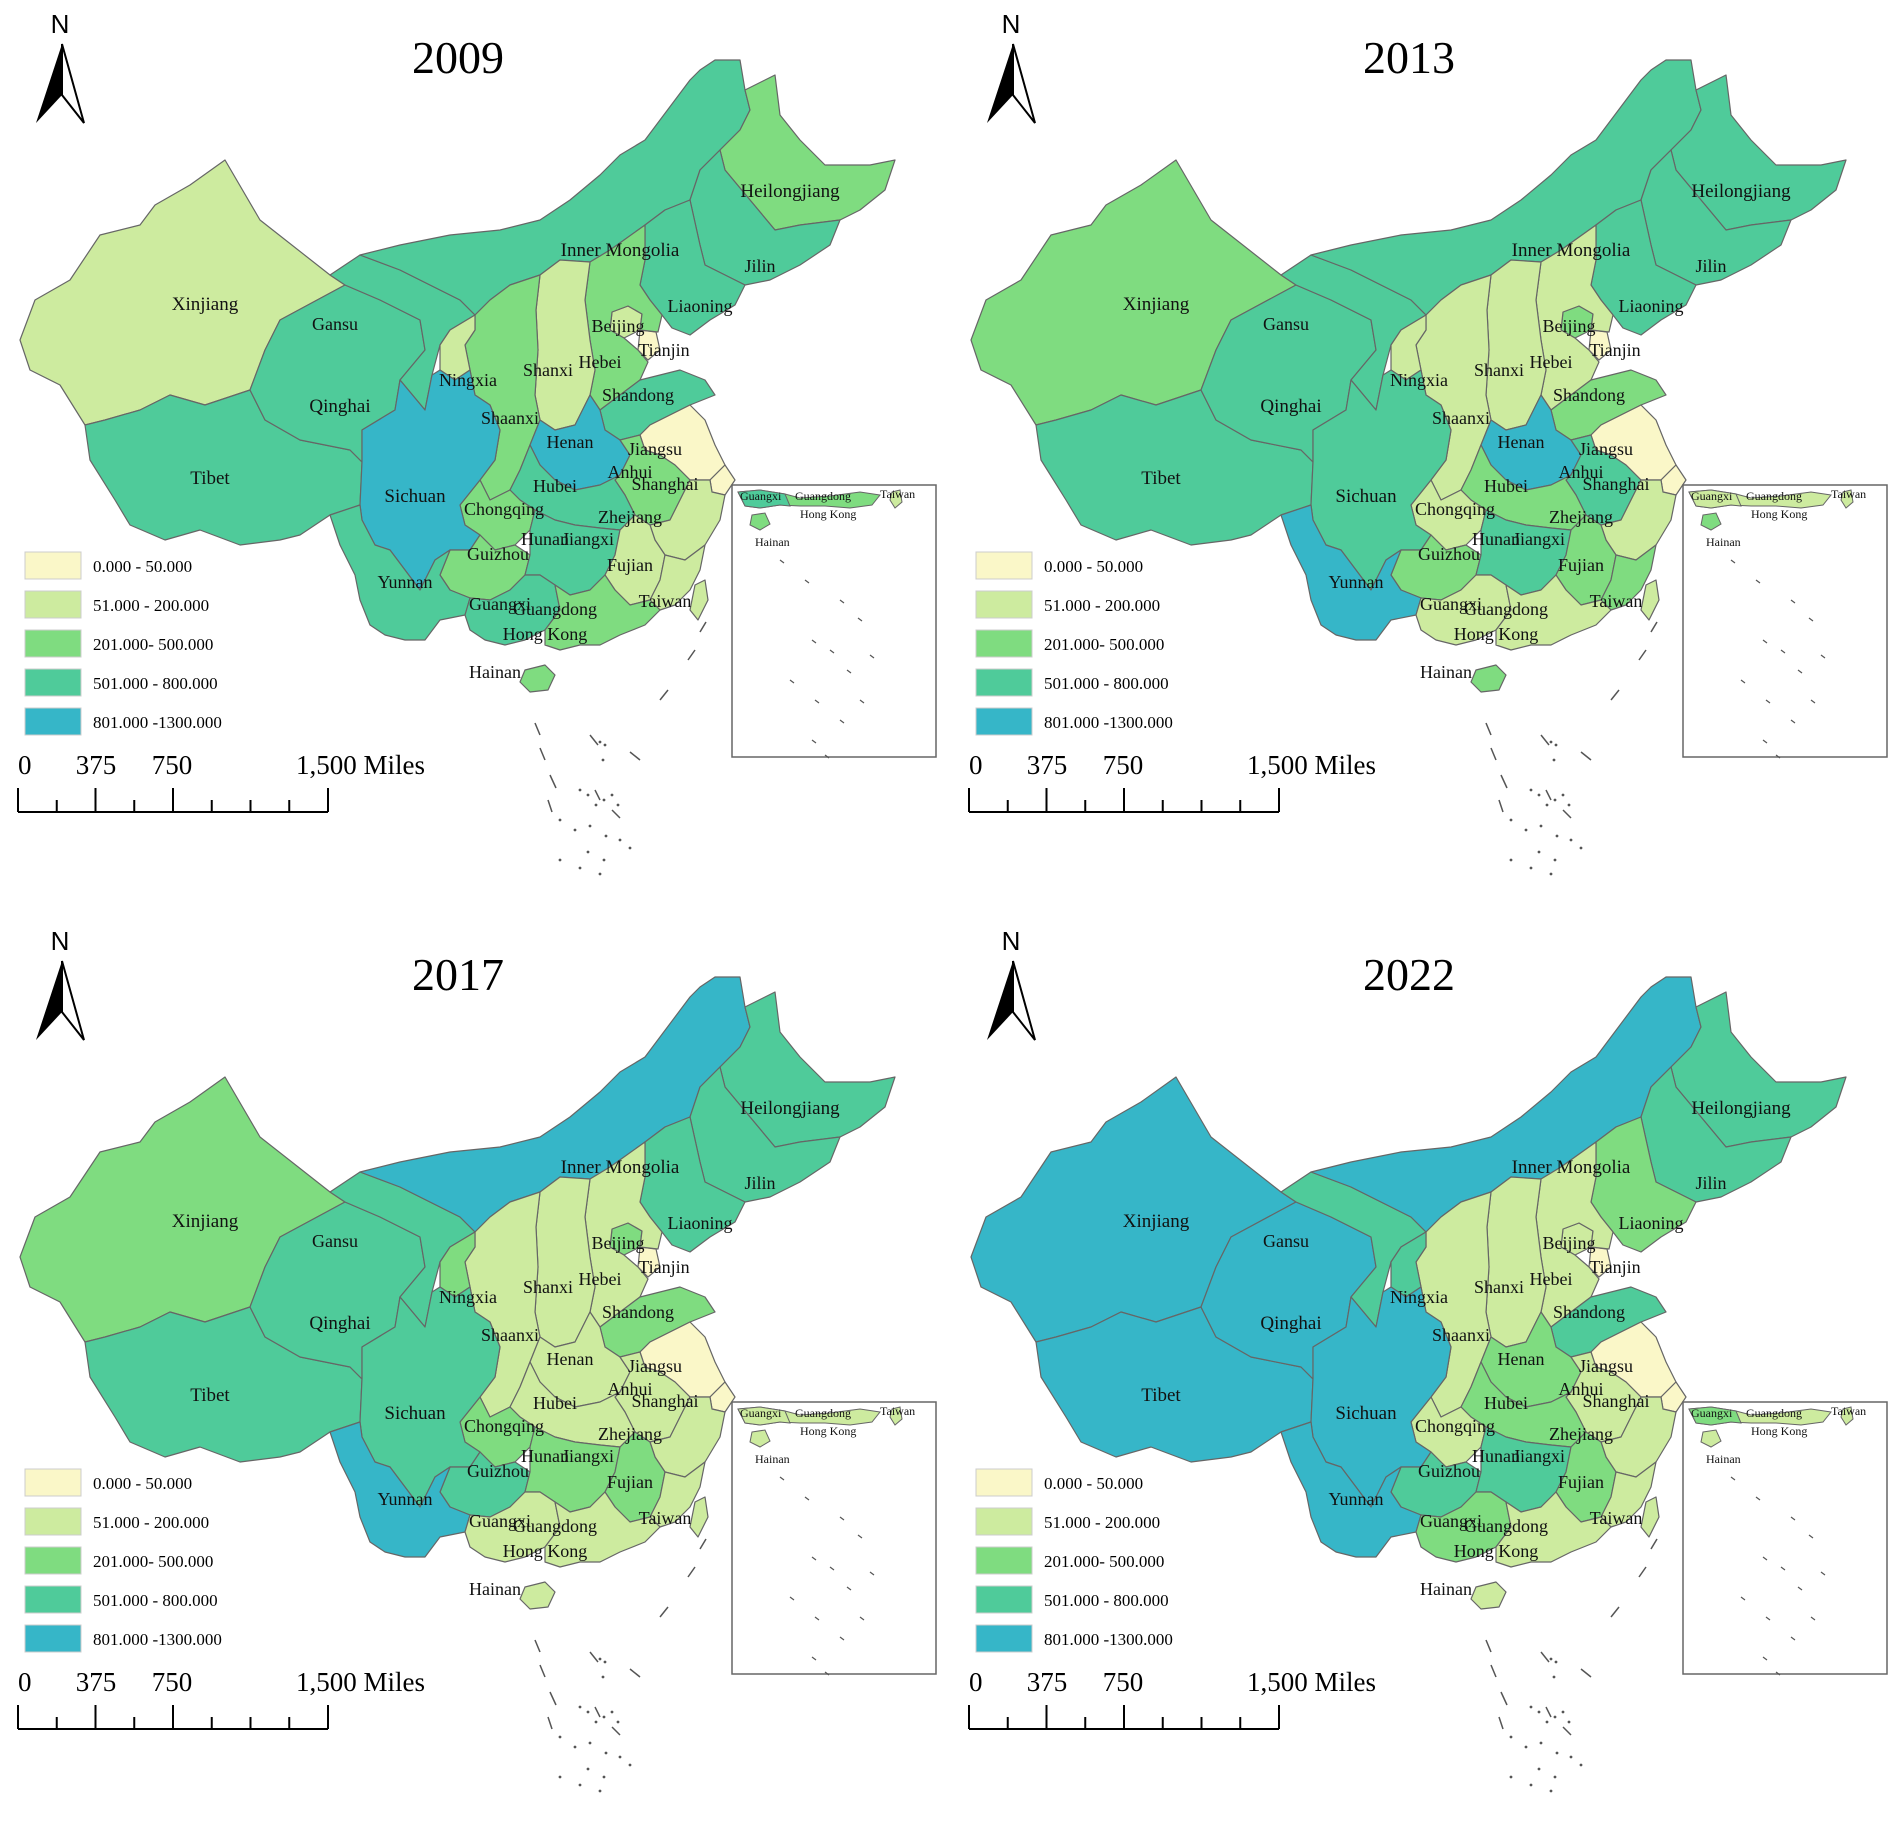  Describe the element at coordinates (1521, 1359) in the screenshot. I see `label-henan: Henan` at that location.